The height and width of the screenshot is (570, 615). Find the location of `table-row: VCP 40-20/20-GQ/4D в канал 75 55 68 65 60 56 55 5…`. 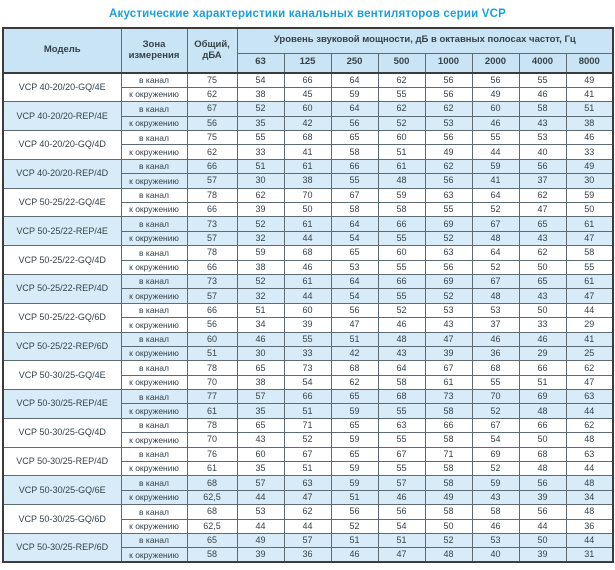

table-row: VCP 40-20/20-GQ/4D в канал 75 55 68 65 60 56 55 5… is located at coordinates (308, 145).